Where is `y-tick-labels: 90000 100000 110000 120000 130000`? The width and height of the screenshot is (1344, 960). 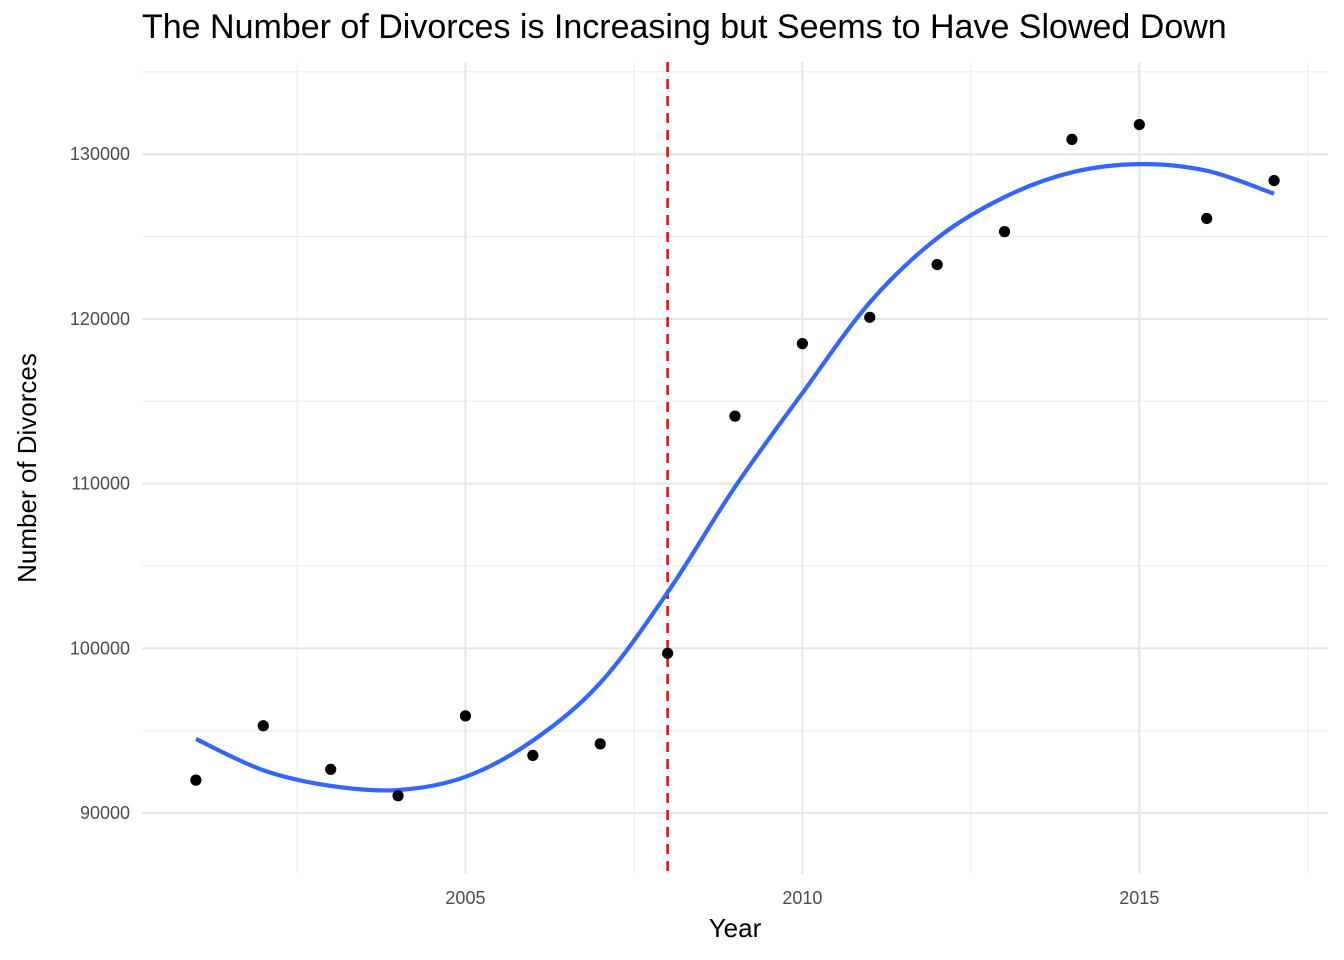 y-tick-labels: 90000 100000 110000 120000 130000 is located at coordinates (100, 483).